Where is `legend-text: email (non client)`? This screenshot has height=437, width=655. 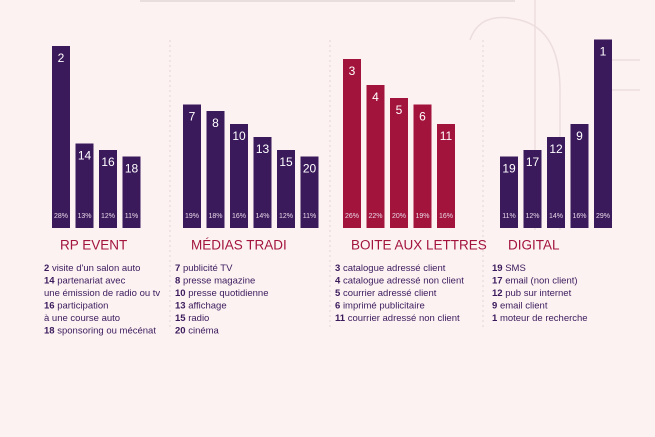 legend-text: email (non client) is located at coordinates (541, 280).